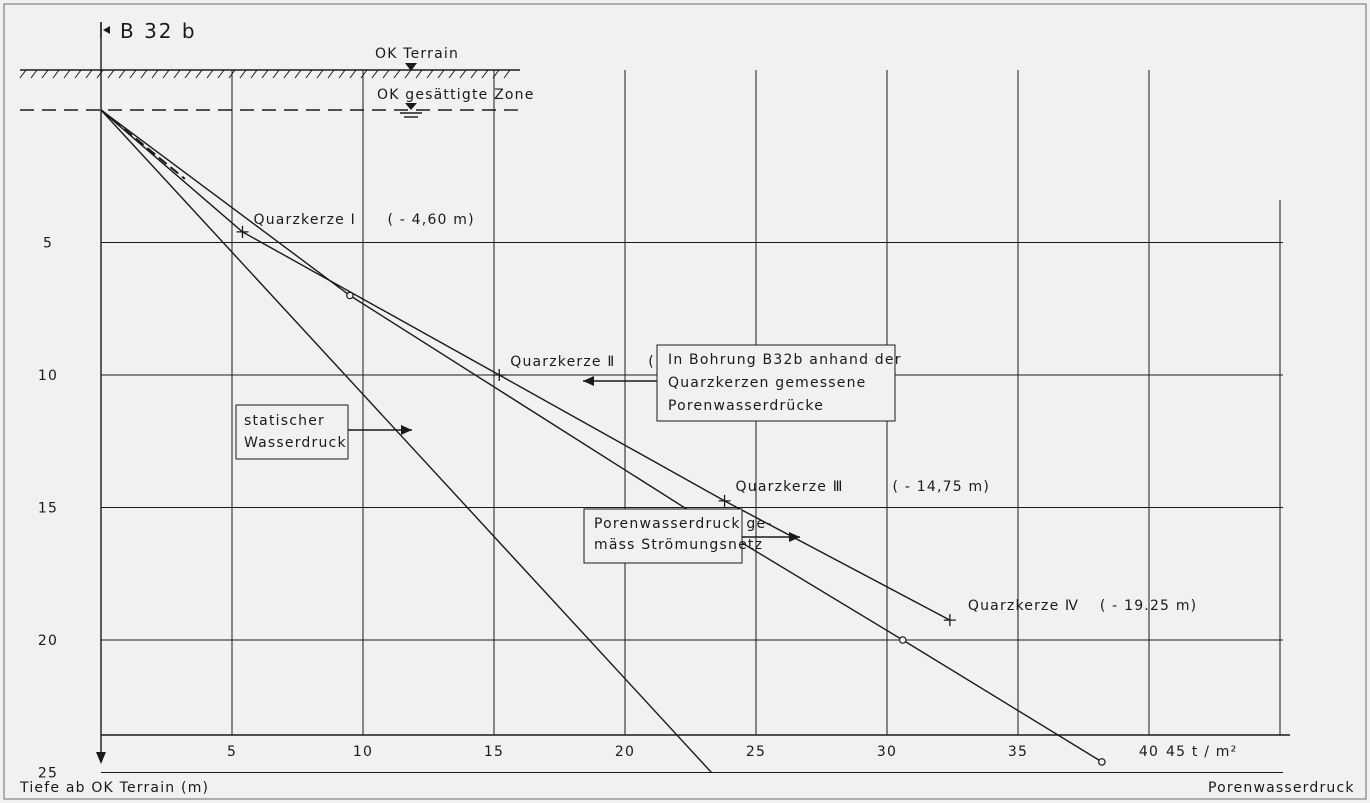  What do you see at coordinates (158, 31) in the screenshot?
I see `borehole-label: B 32 b` at bounding box center [158, 31].